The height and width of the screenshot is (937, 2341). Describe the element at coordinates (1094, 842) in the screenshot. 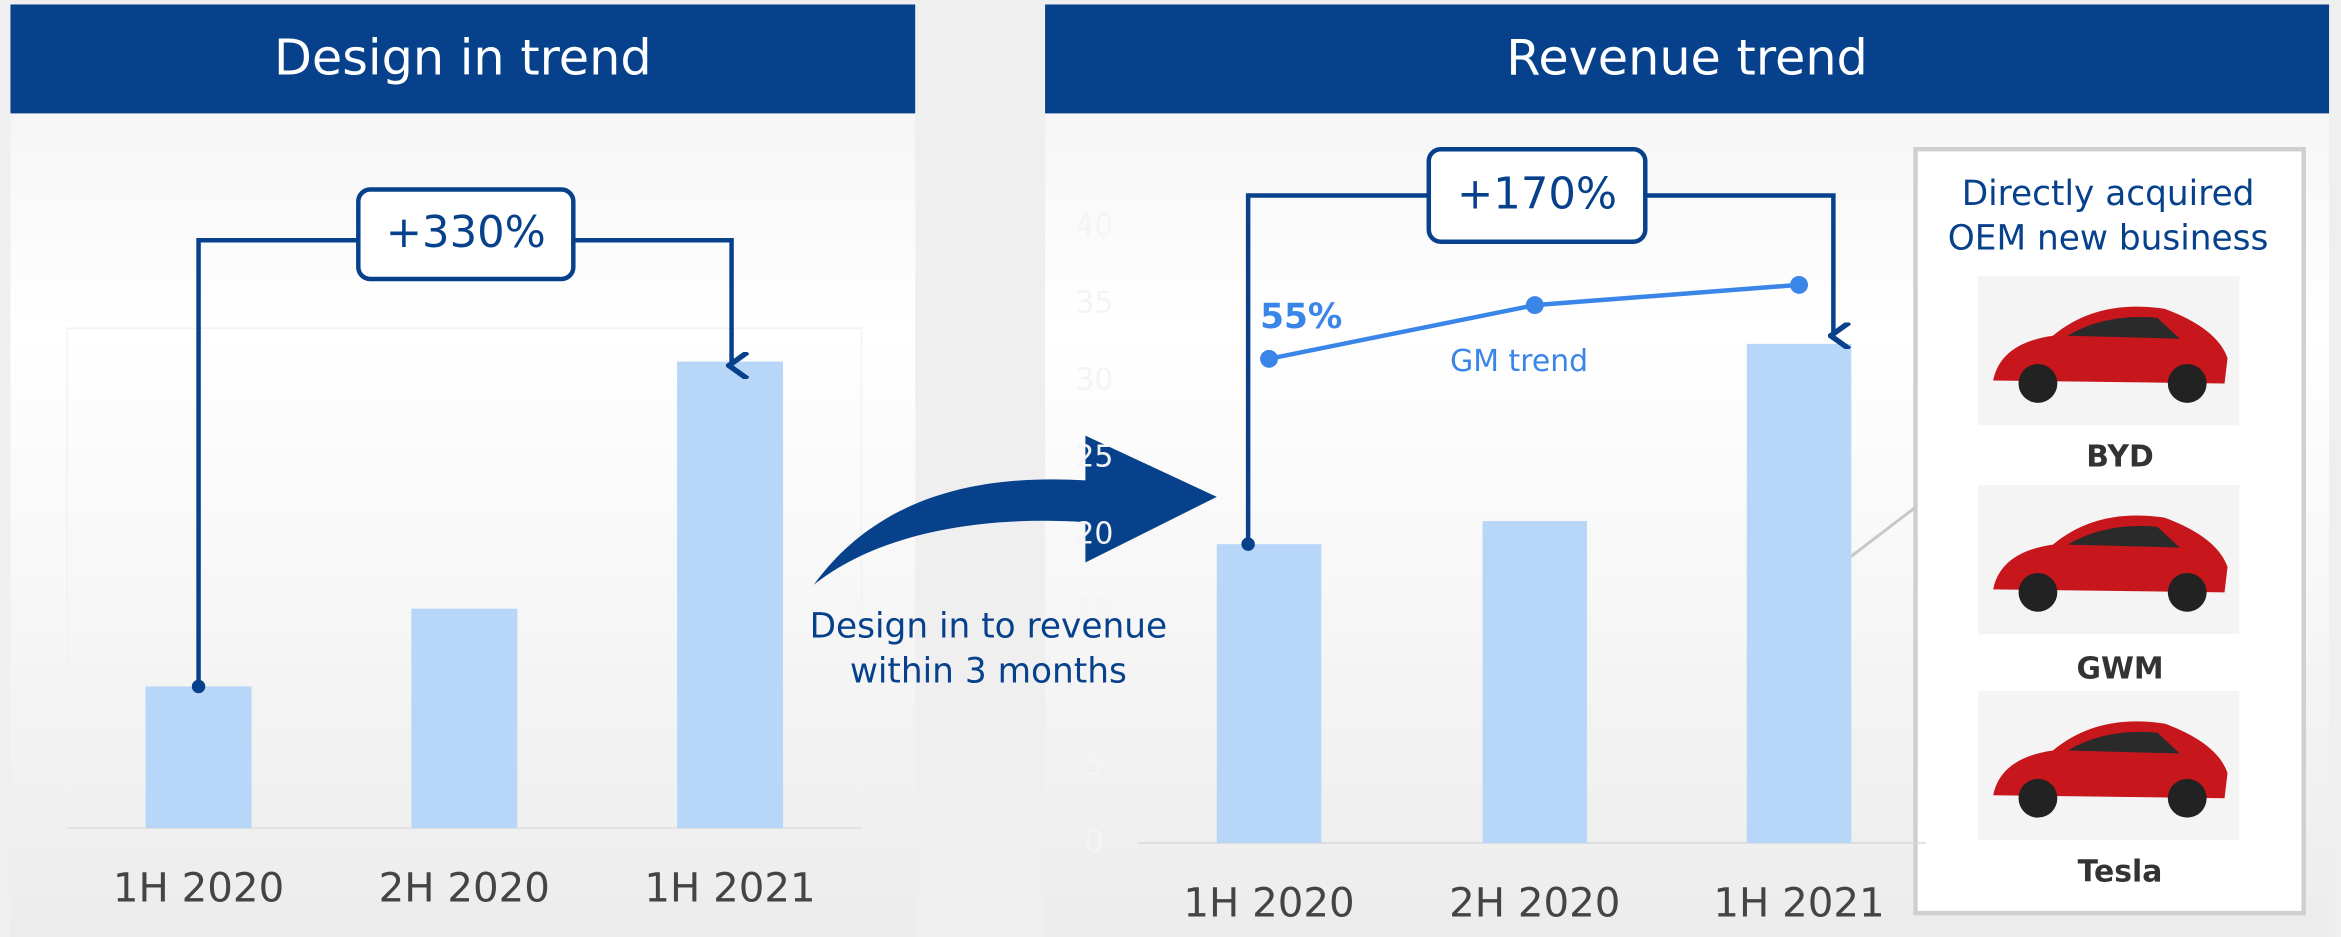

I see `y-tick-label: 0` at that location.